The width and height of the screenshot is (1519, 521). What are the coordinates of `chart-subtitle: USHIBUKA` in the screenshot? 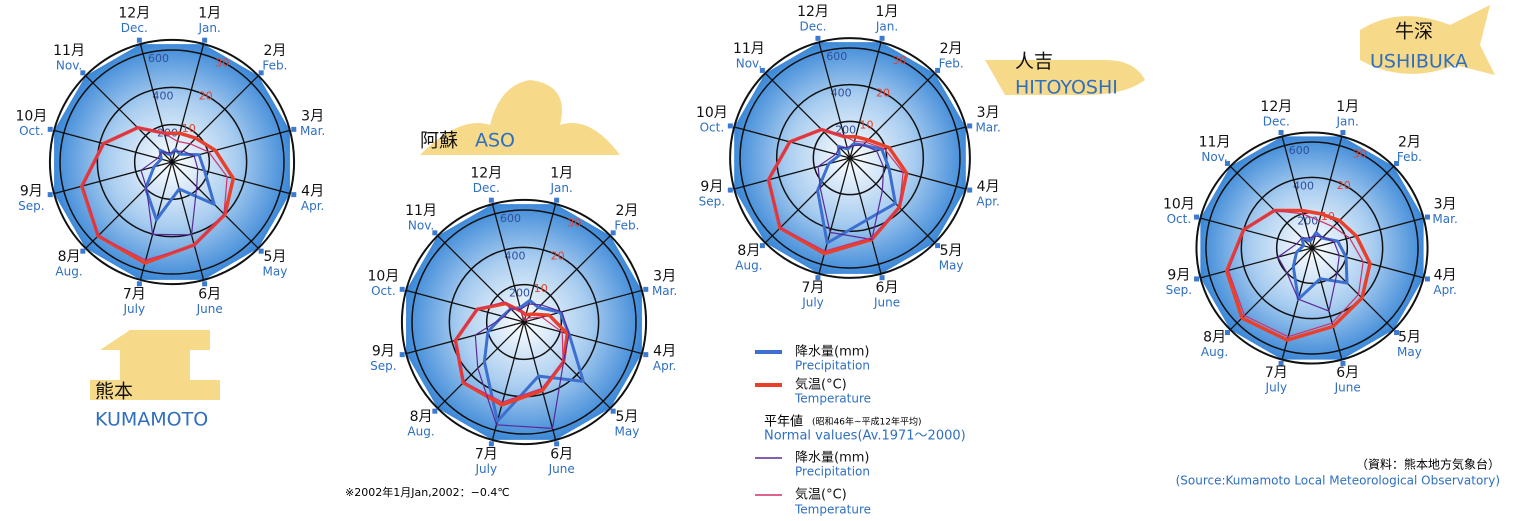 It's located at (1419, 62).